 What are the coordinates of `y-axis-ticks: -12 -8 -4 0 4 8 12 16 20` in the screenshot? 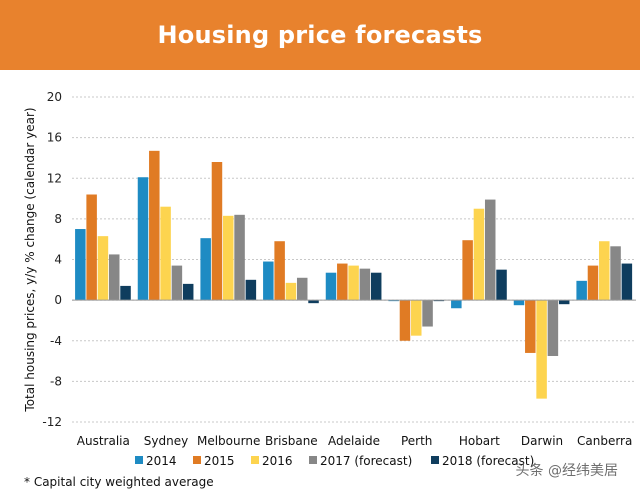 It's located at (52, 259).